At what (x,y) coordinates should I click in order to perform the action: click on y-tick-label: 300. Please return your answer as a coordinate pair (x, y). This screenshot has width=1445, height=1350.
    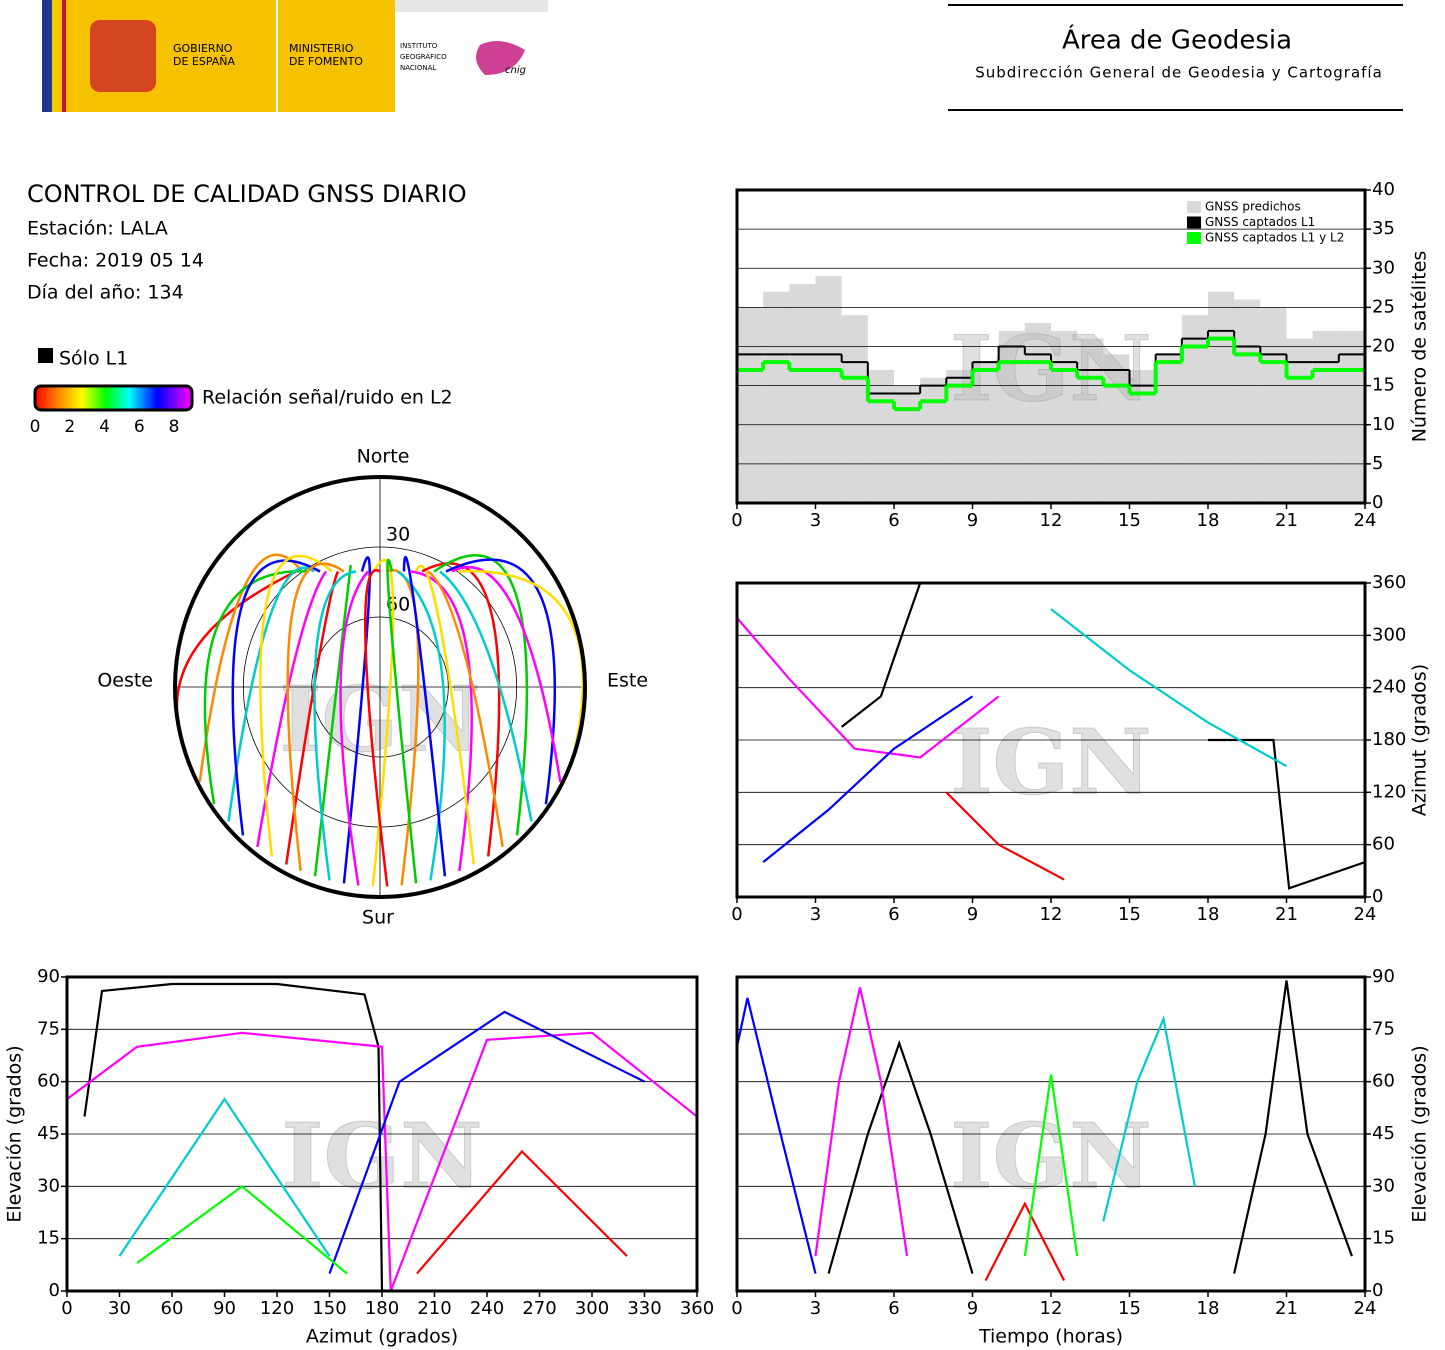
    Looking at the image, I should click on (1389, 634).